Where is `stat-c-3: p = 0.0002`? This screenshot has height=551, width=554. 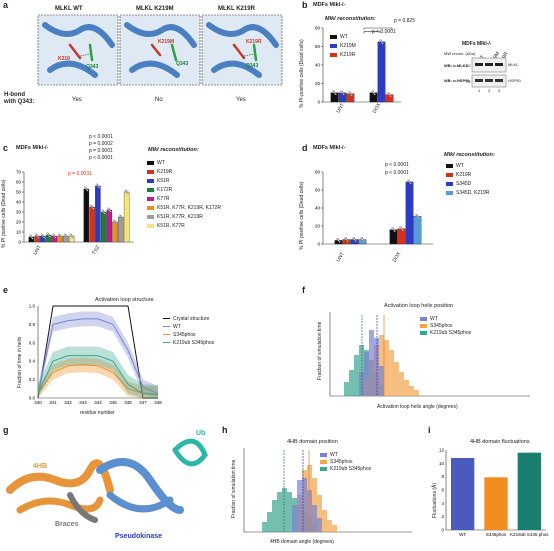 stat-c-3: p = 0.0002 is located at coordinates (101, 144).